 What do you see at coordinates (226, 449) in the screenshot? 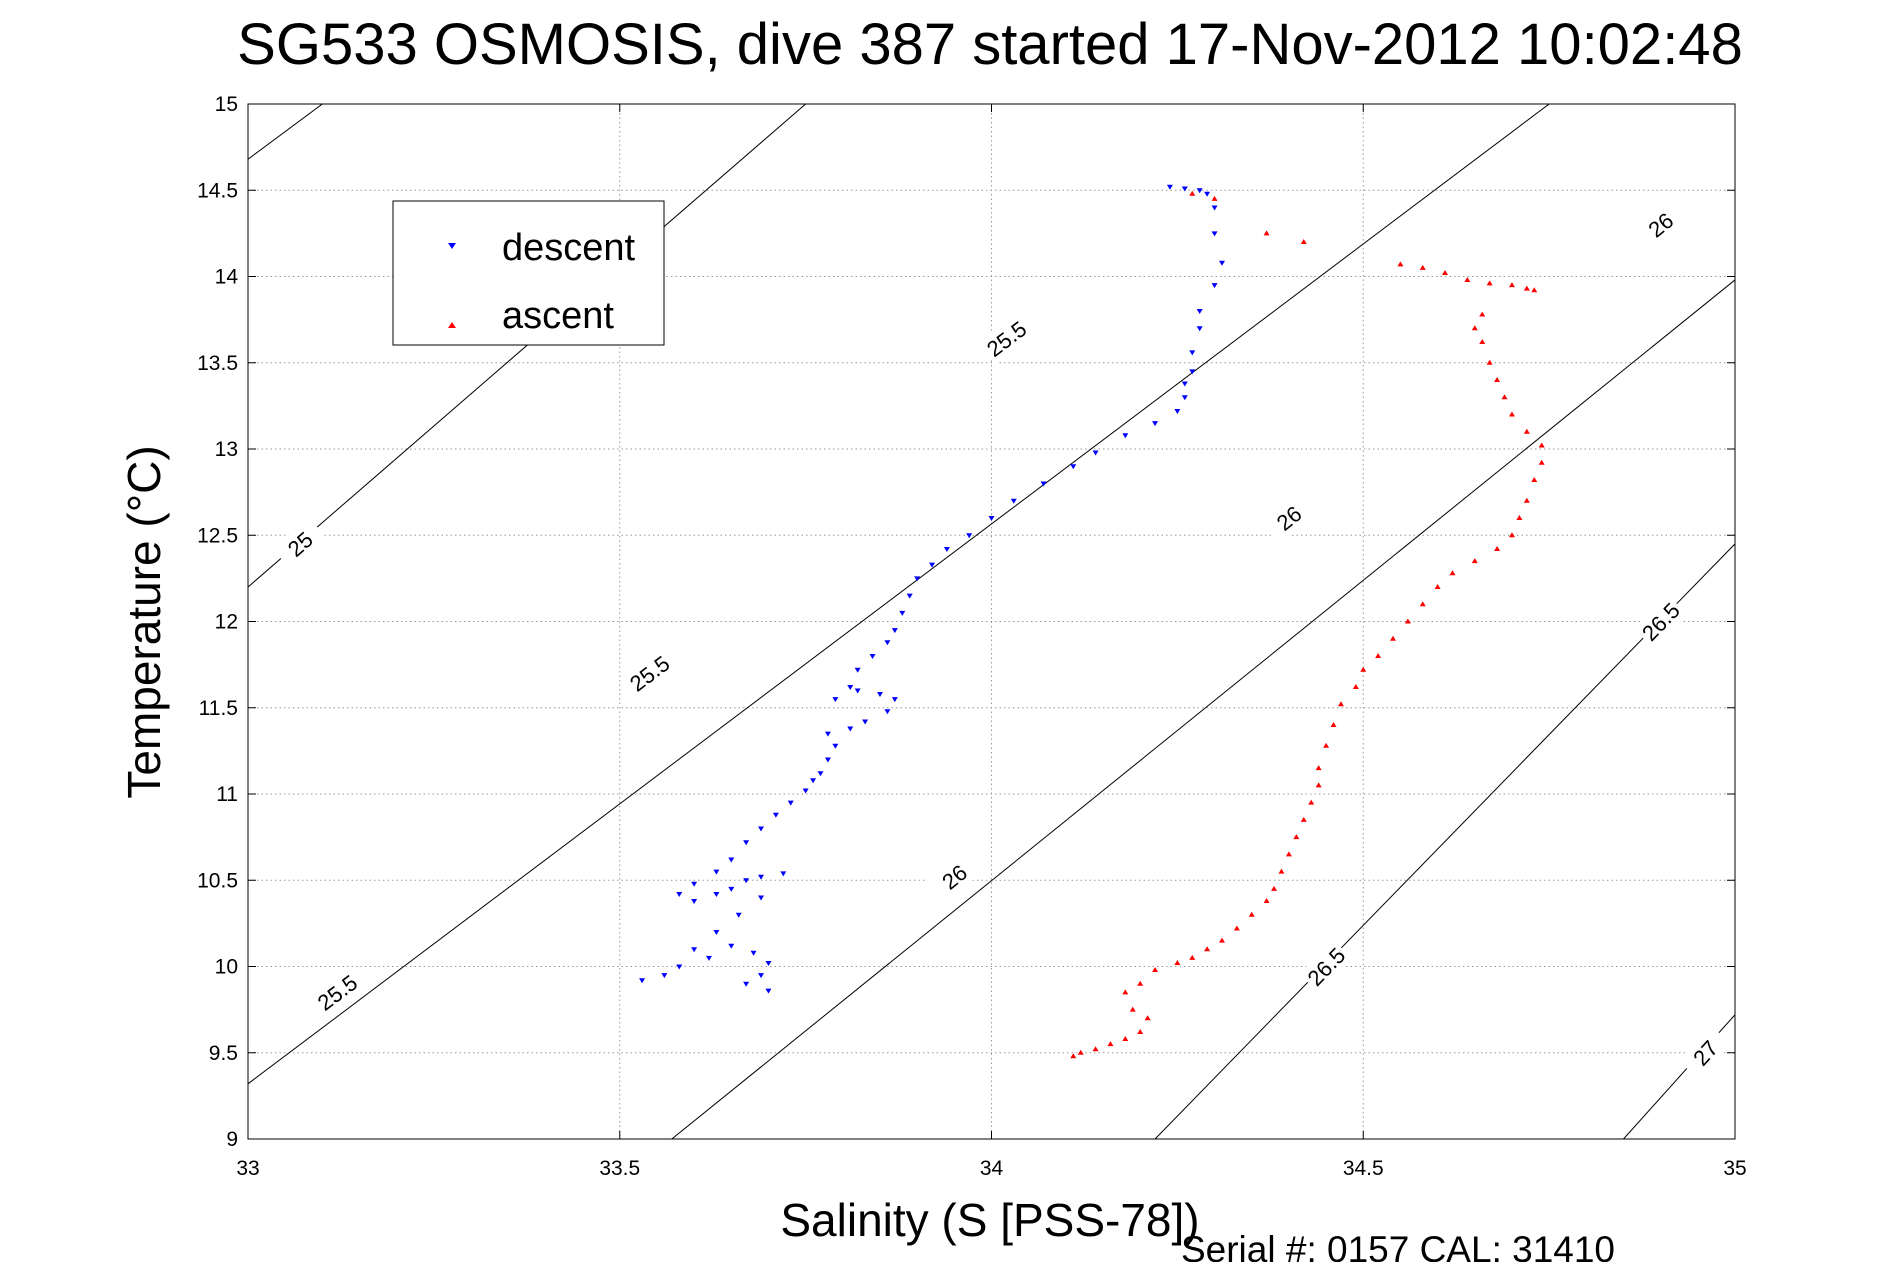
I see `y-tick-label: 13` at bounding box center [226, 449].